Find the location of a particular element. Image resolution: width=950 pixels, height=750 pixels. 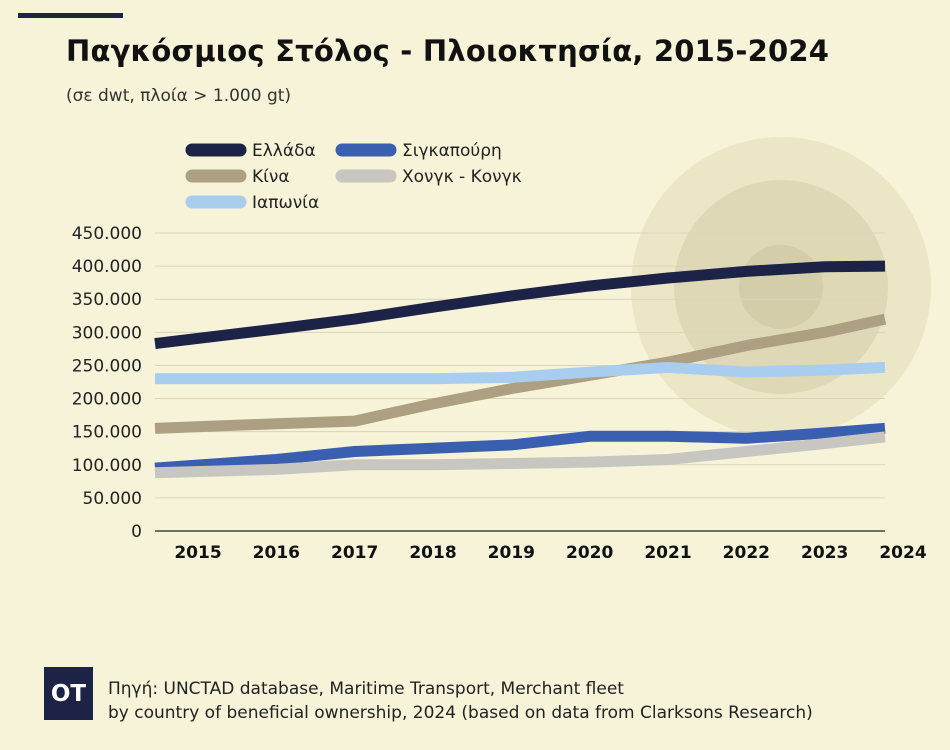

x-tick-label: 2024 is located at coordinates (902, 553).